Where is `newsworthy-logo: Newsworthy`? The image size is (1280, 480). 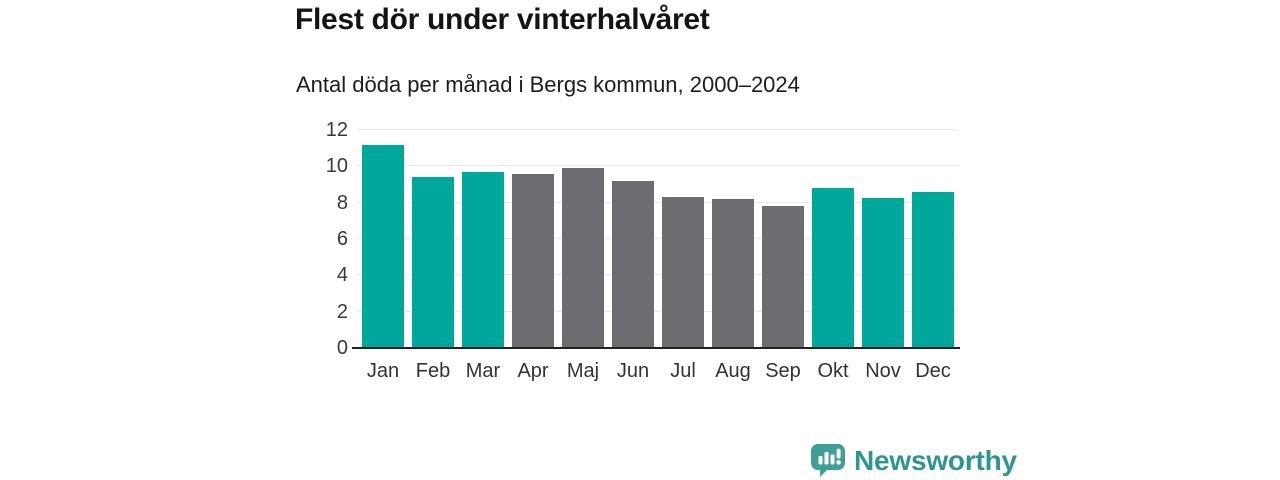
newsworthy-logo: Newsworthy is located at coordinates (913, 460).